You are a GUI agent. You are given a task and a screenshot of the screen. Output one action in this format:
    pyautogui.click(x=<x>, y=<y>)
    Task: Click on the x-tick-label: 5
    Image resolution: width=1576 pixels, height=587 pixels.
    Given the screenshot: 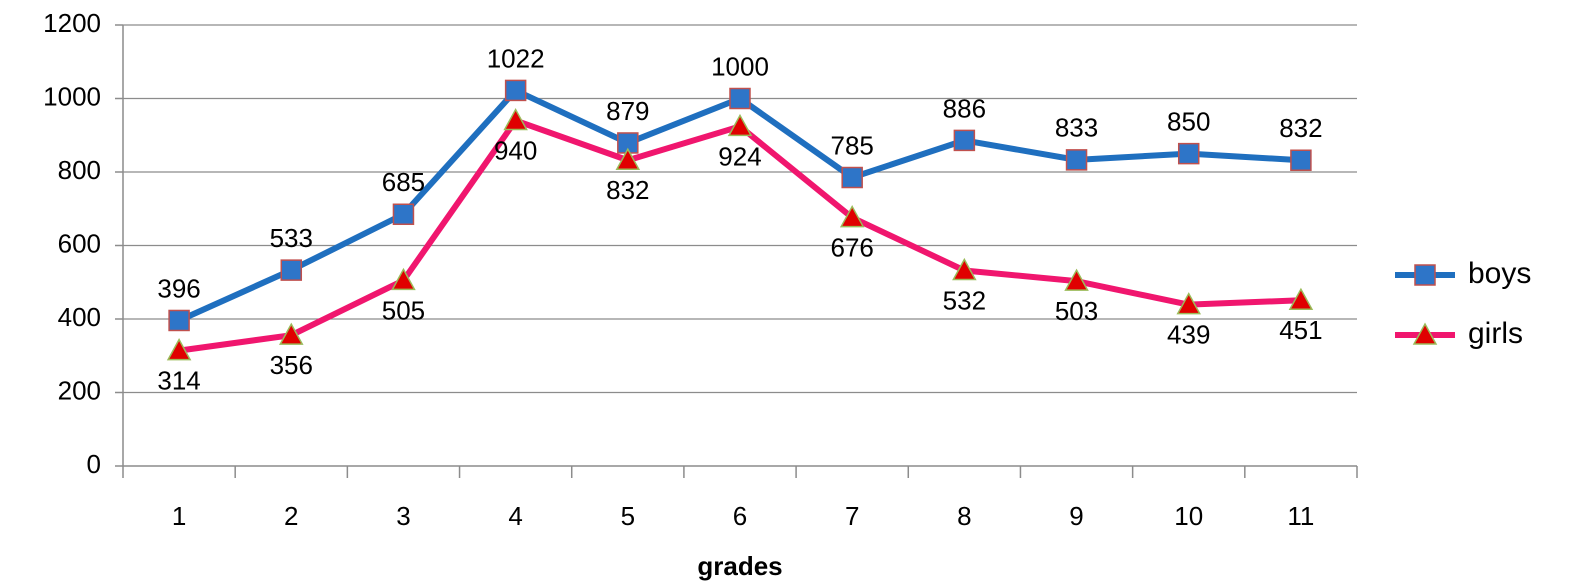 What is the action you would take?
    pyautogui.click(x=628, y=516)
    